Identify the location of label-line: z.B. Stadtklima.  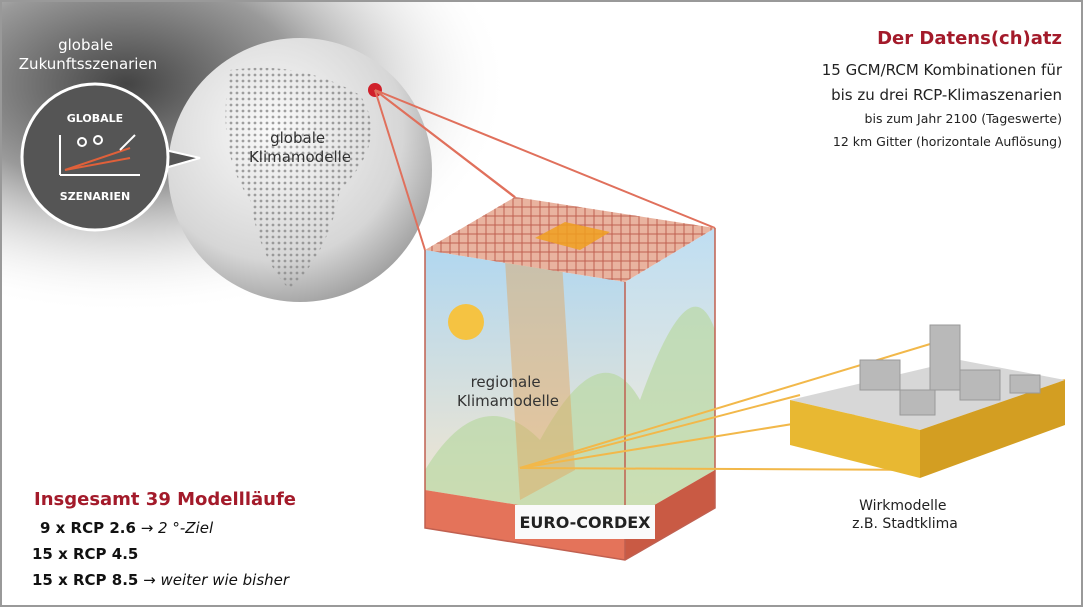
(905, 524).